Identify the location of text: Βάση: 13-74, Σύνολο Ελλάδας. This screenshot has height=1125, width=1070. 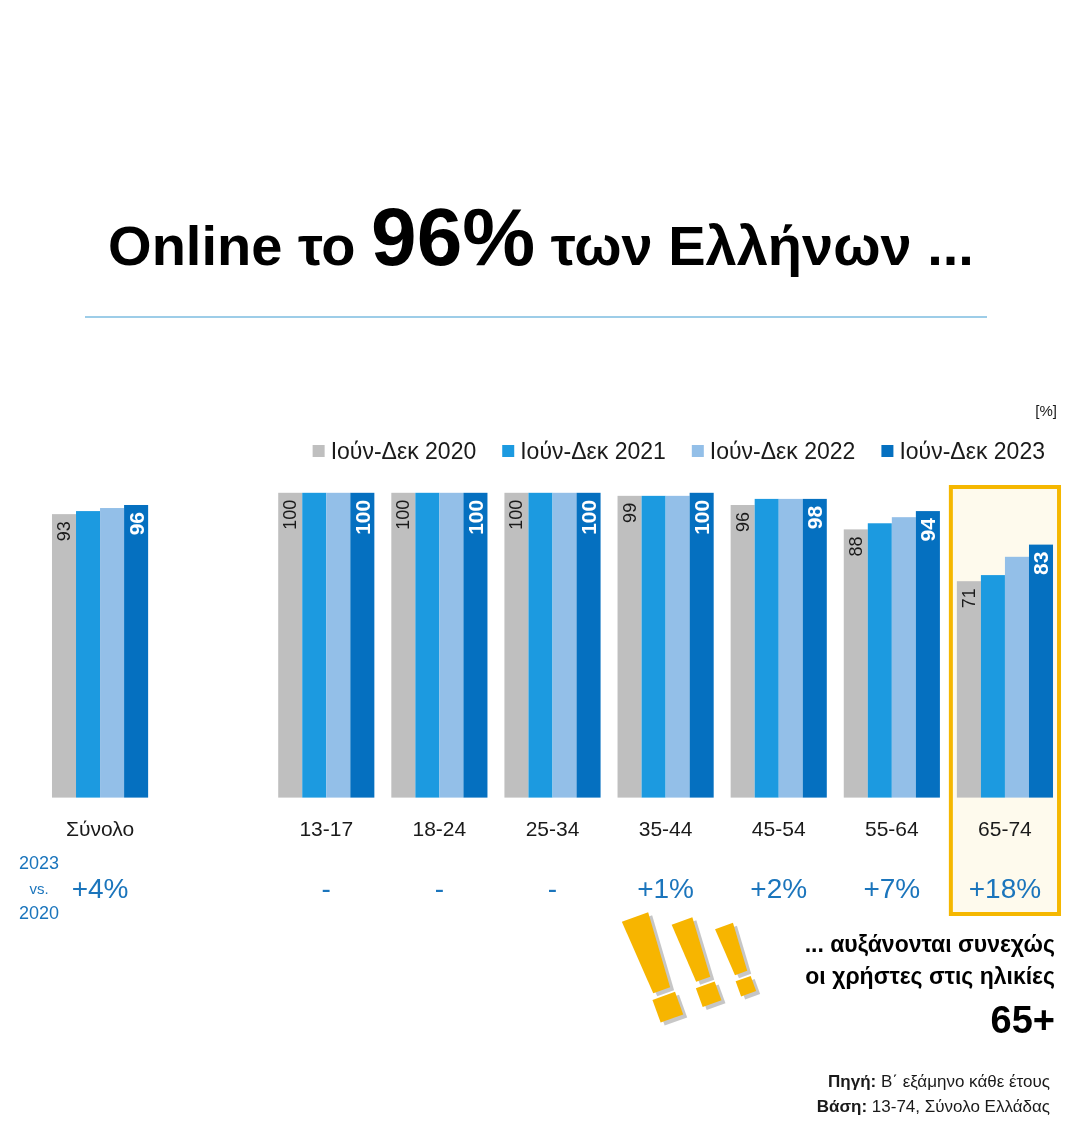
(933, 1106).